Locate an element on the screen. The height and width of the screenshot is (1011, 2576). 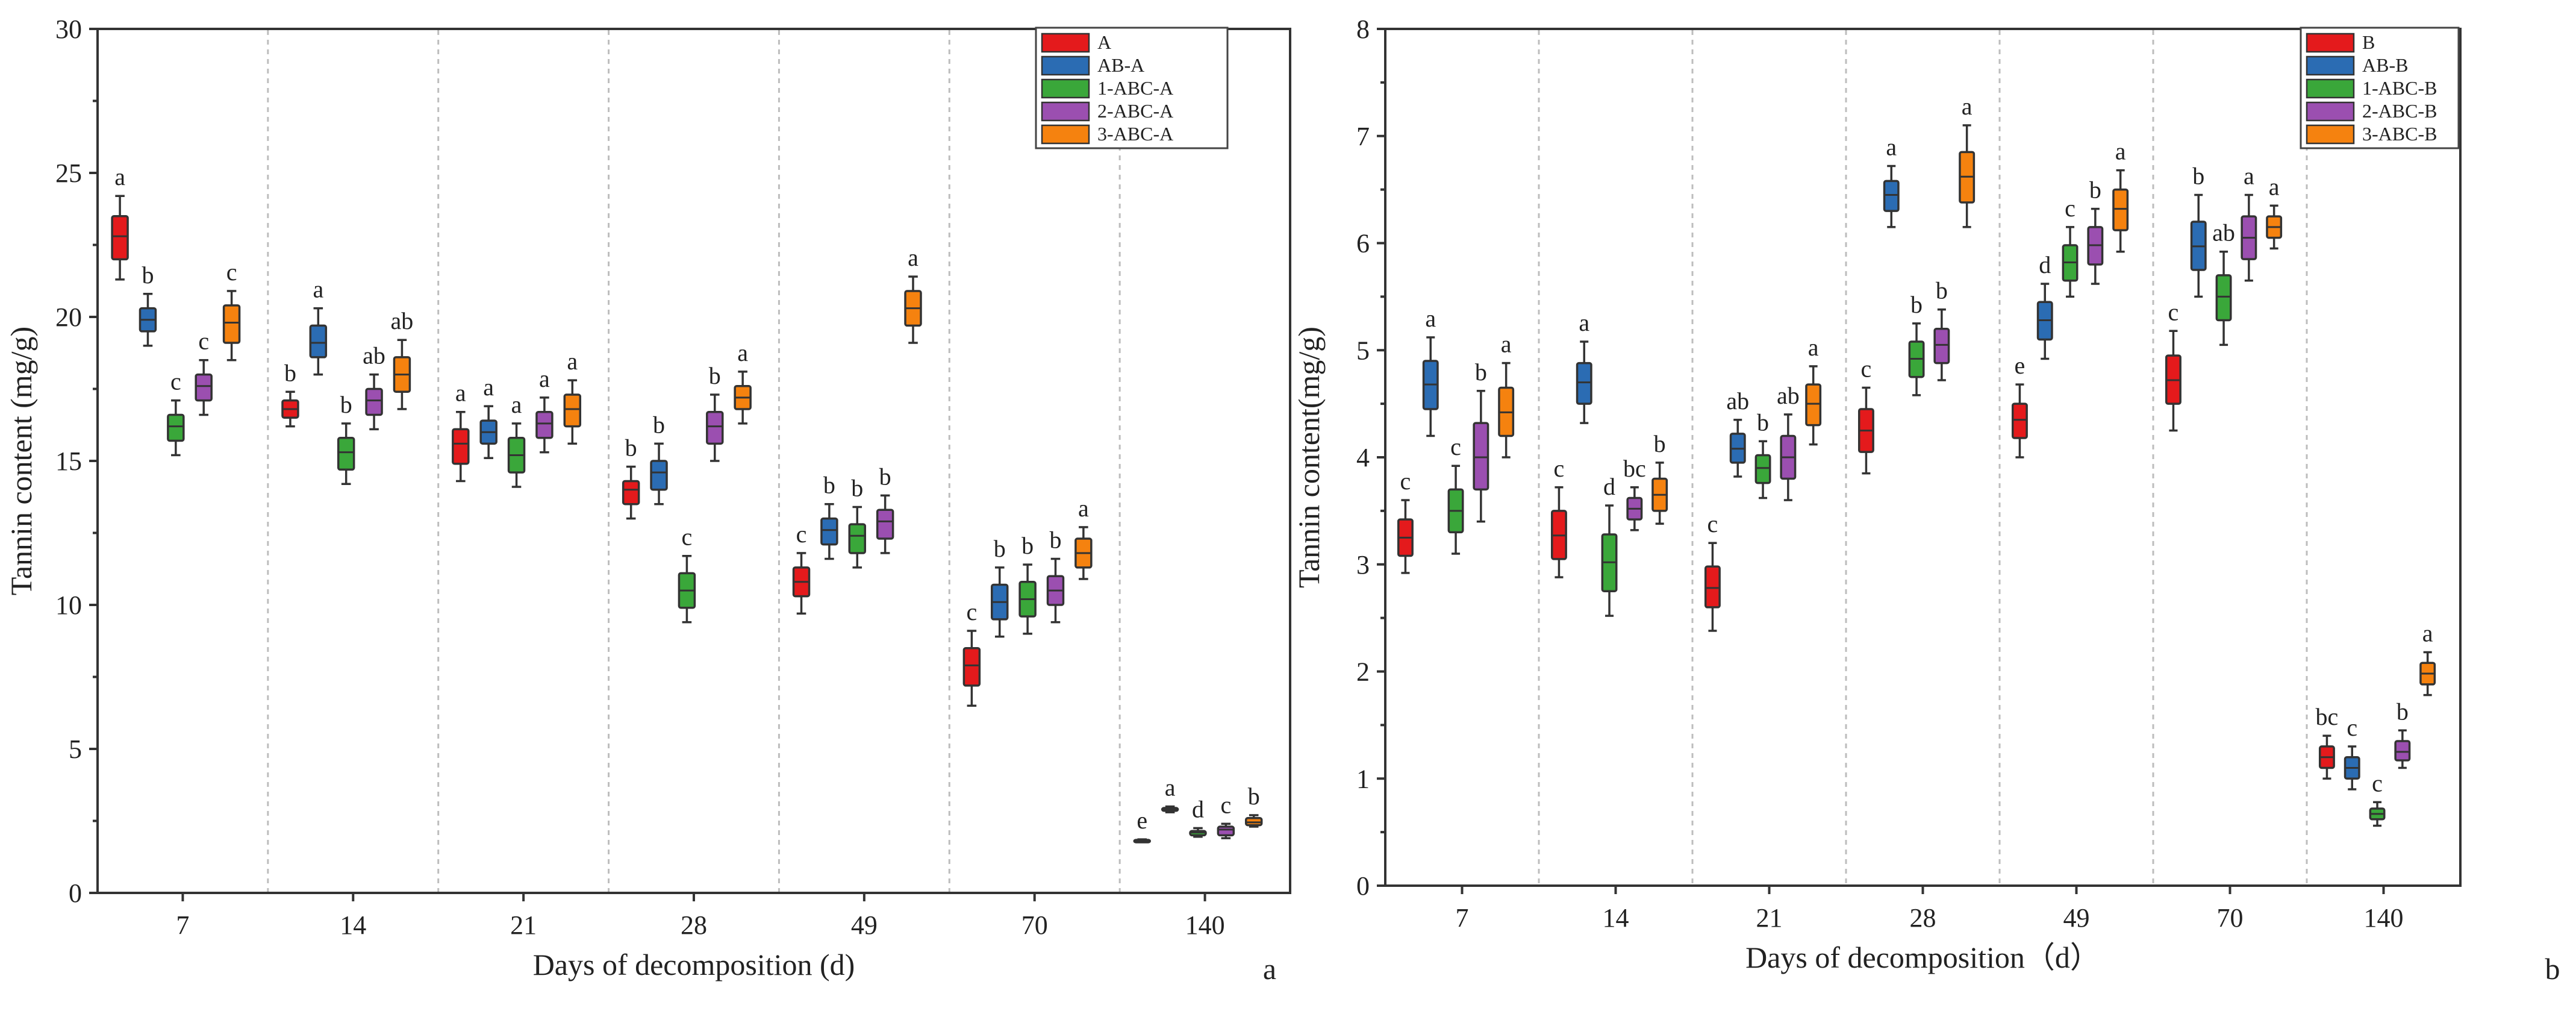
box-A-28: b is located at coordinates (631, 477).